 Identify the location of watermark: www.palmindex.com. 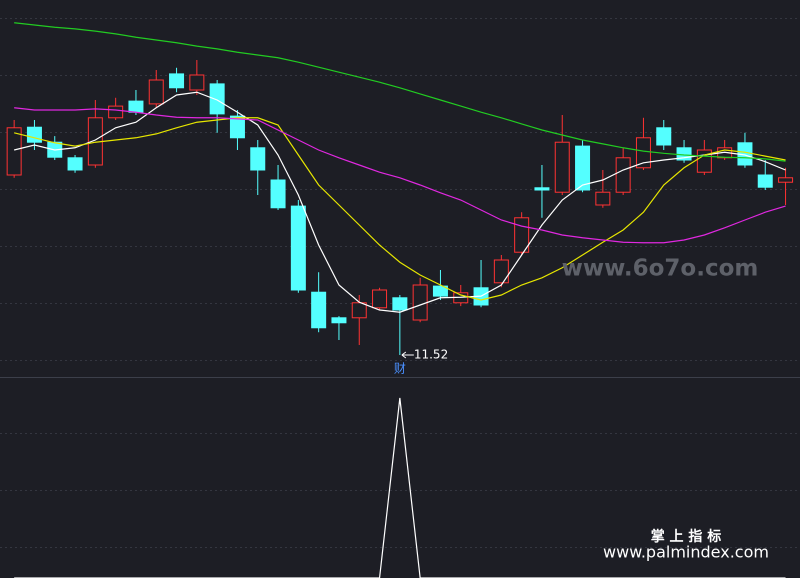
(686, 552).